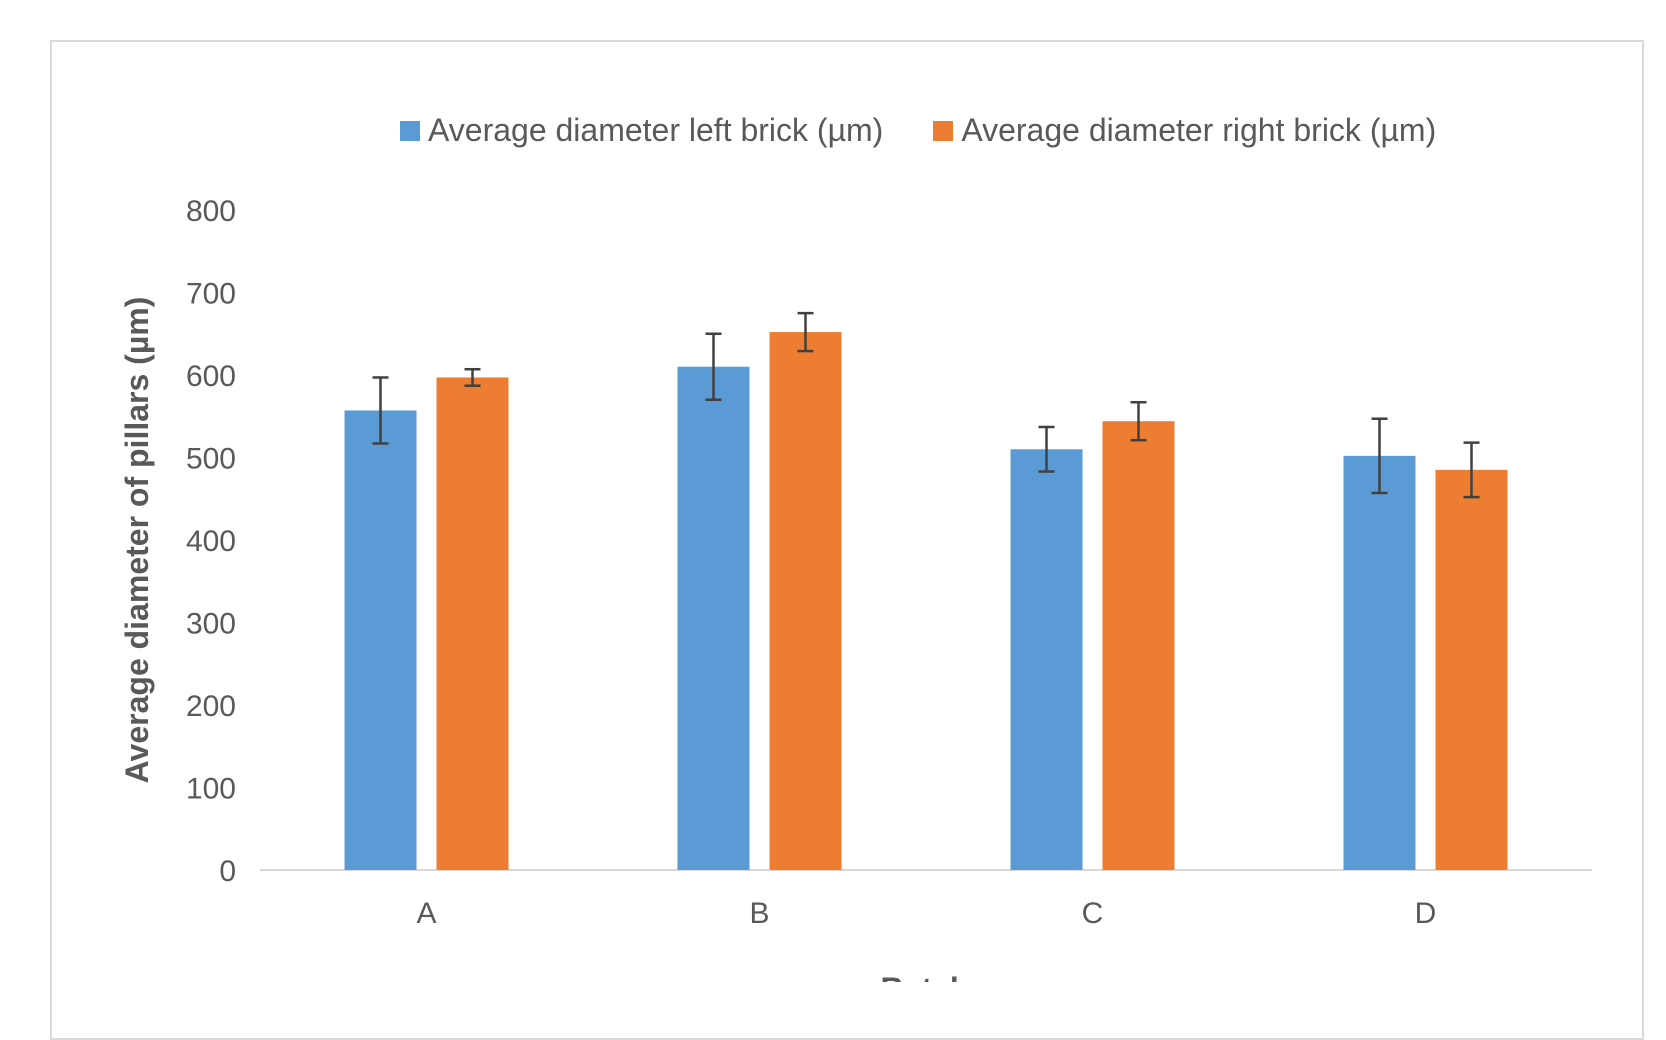 The height and width of the screenshot is (1040, 1666). What do you see at coordinates (926, 405) in the screenshot?
I see `error-bars` at bounding box center [926, 405].